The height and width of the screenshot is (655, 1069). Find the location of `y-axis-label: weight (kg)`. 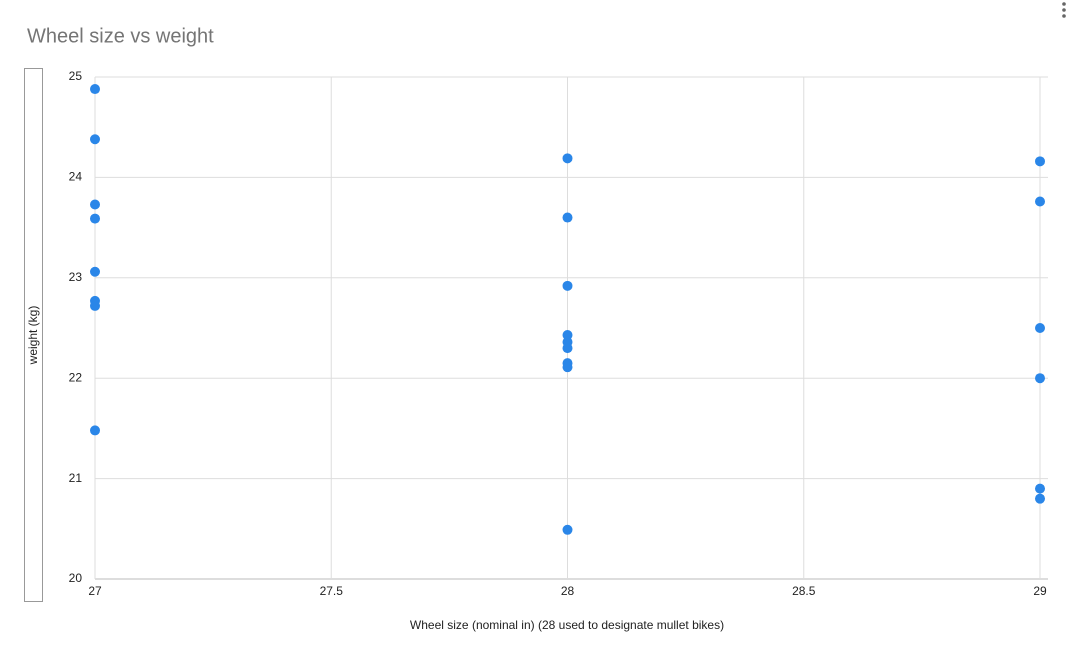

y-axis-label: weight (kg) is located at coordinates (33, 336).